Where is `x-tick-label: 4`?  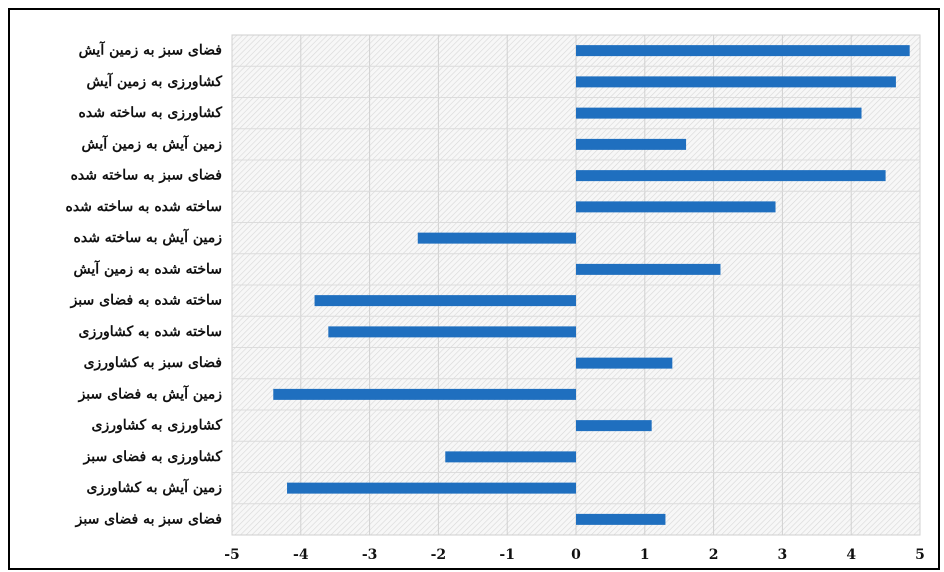
x-tick-label: 4 is located at coordinates (851, 555).